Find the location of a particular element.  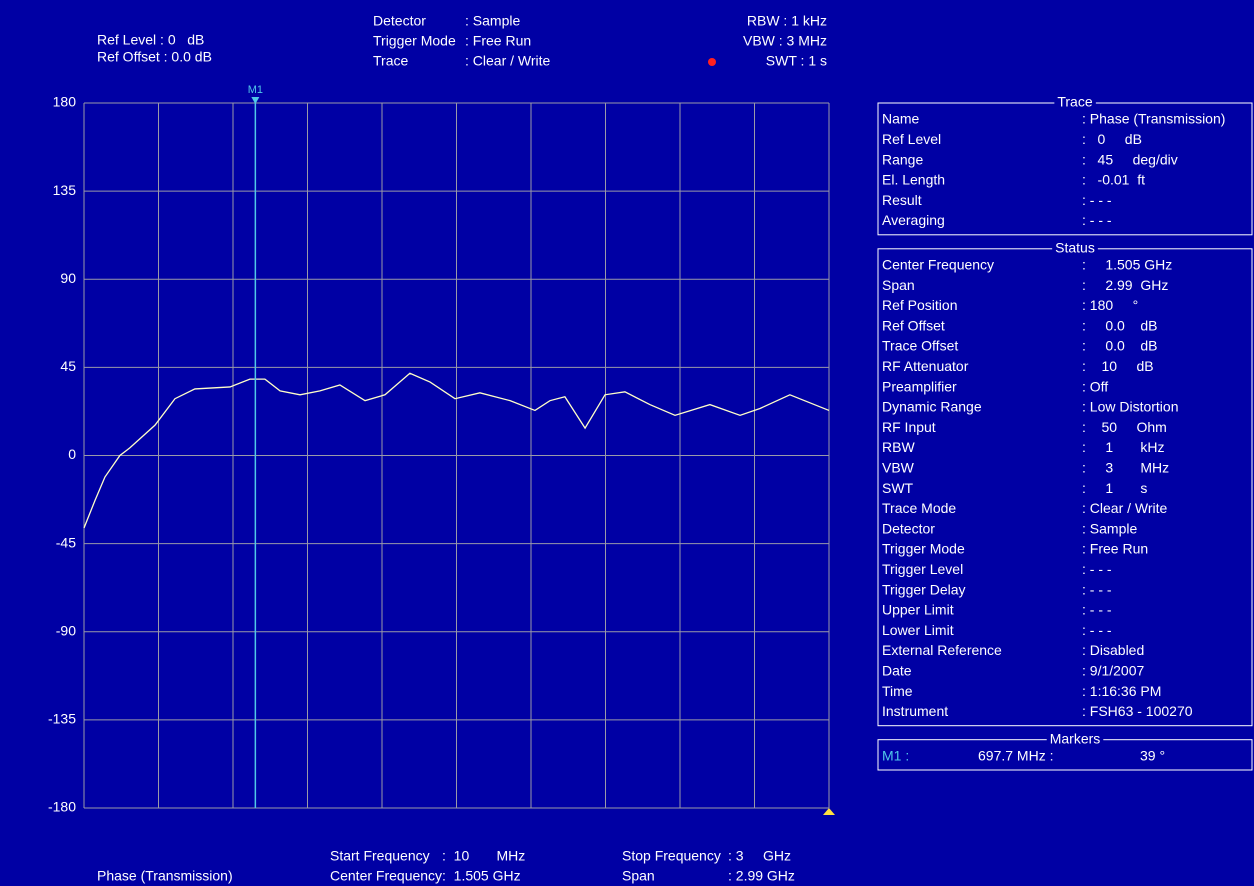

header-value: : Clear / Write is located at coordinates (508, 61).